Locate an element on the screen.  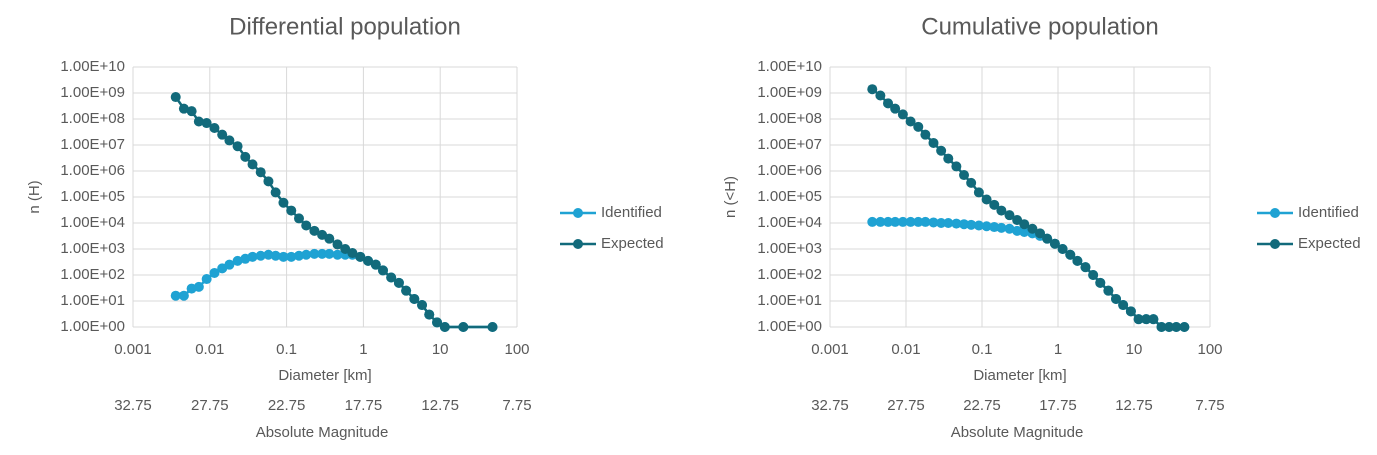
x2-tick-label: 12.75 is located at coordinates (1134, 405).